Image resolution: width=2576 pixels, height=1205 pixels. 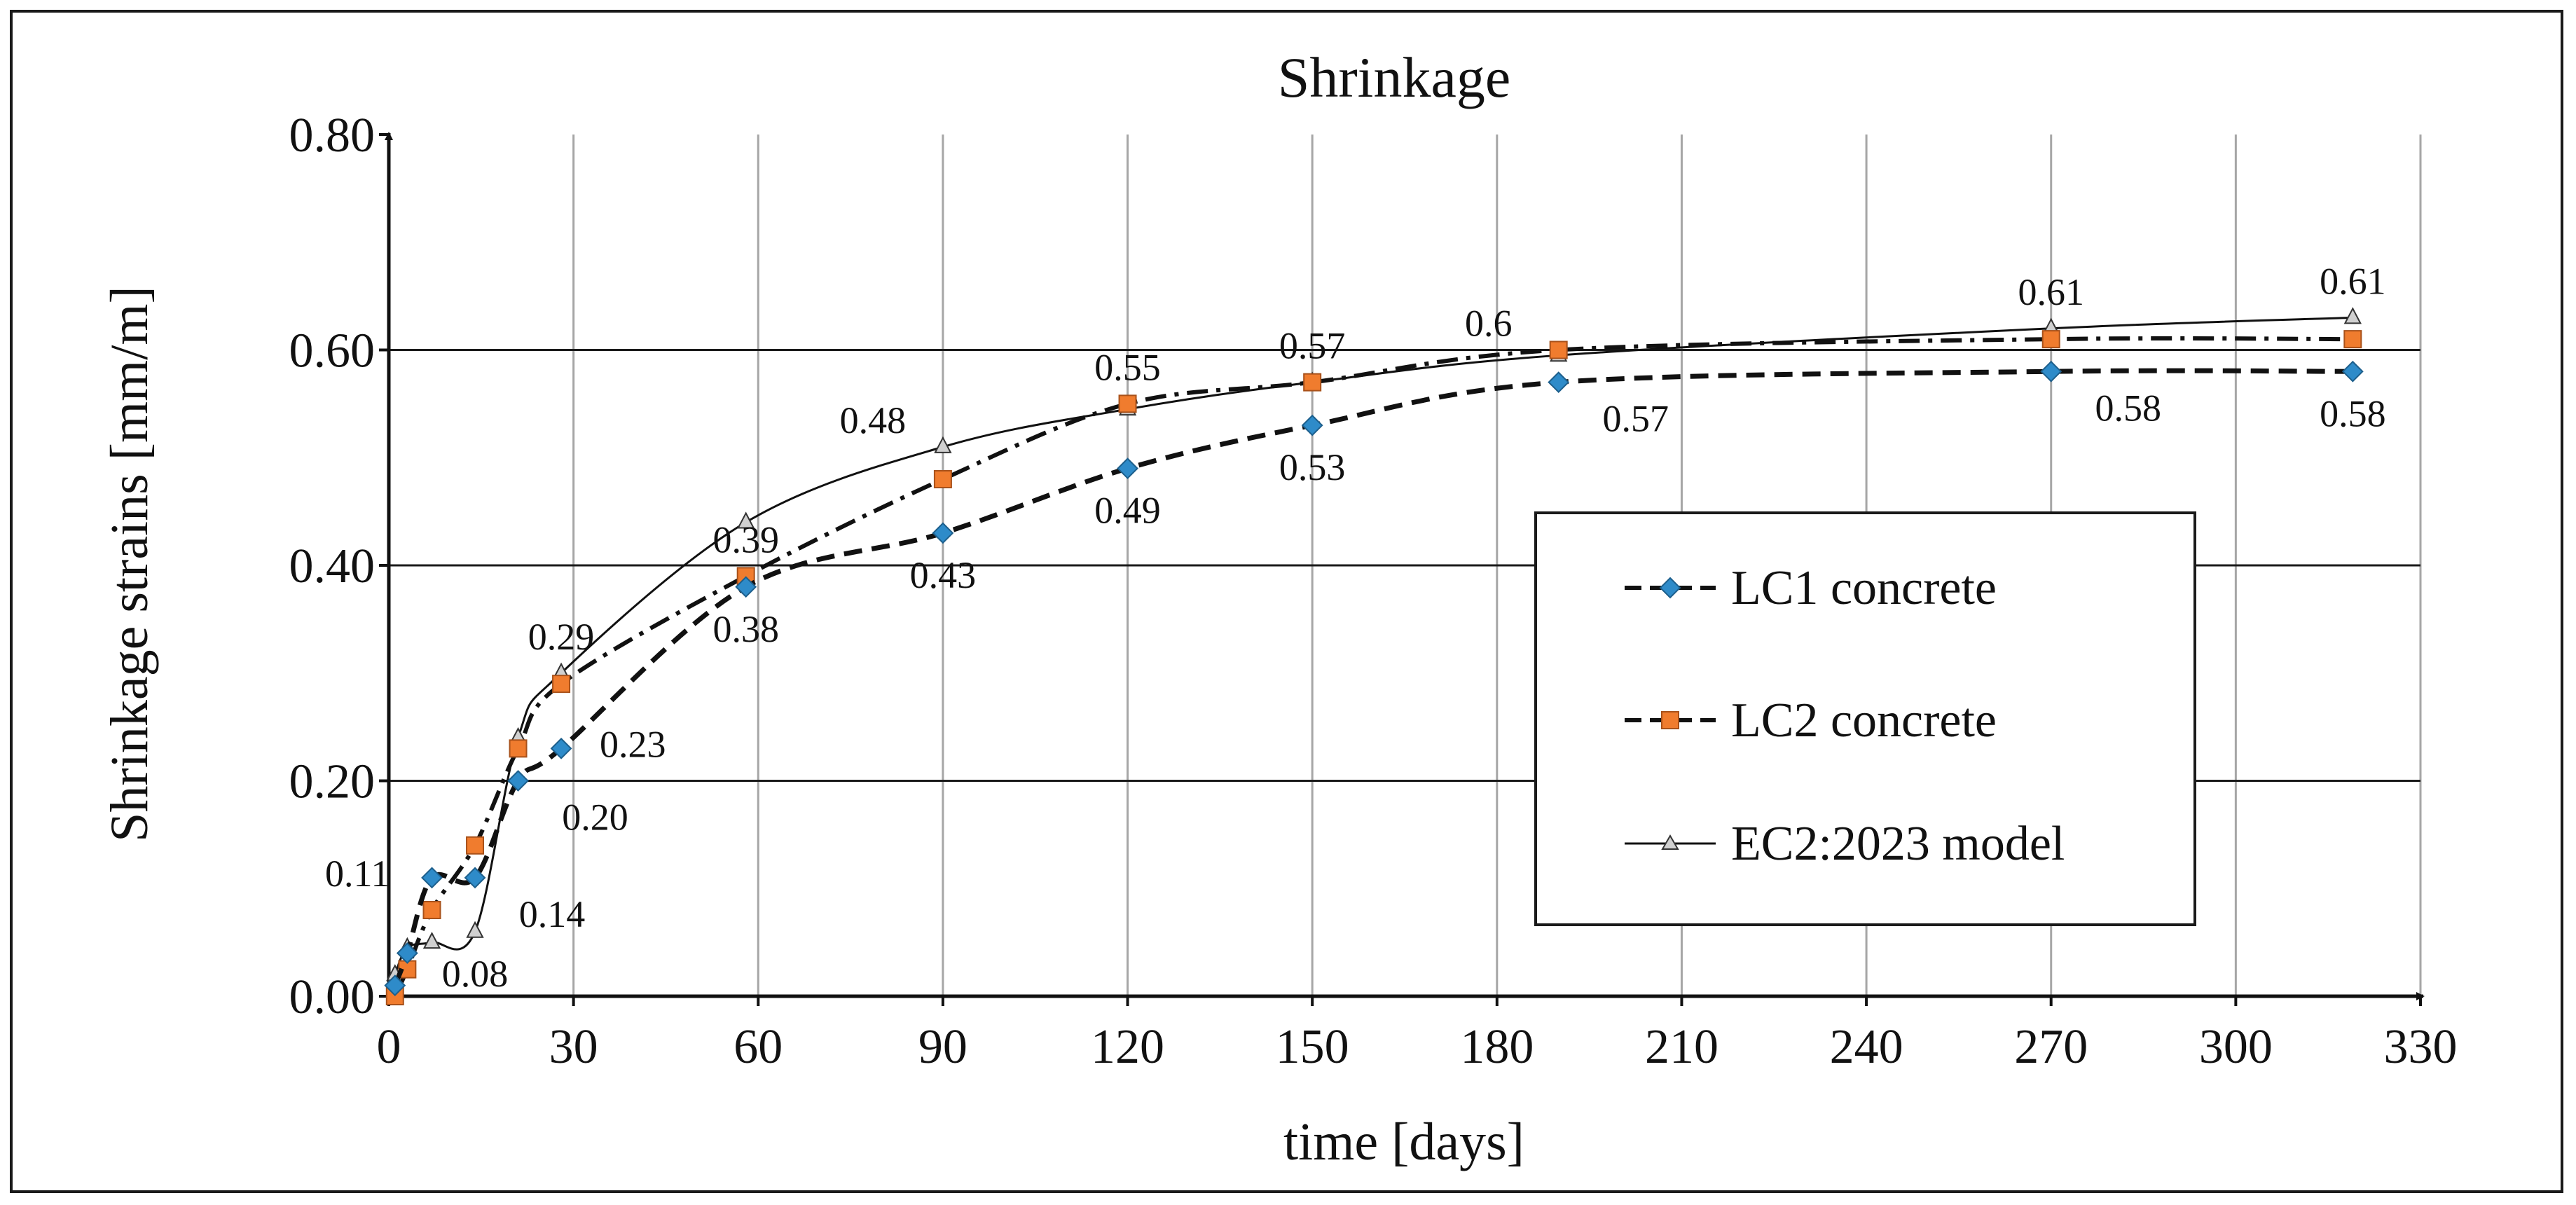 What do you see at coordinates (1394, 77) in the screenshot?
I see `chart-title: Shrinkage` at bounding box center [1394, 77].